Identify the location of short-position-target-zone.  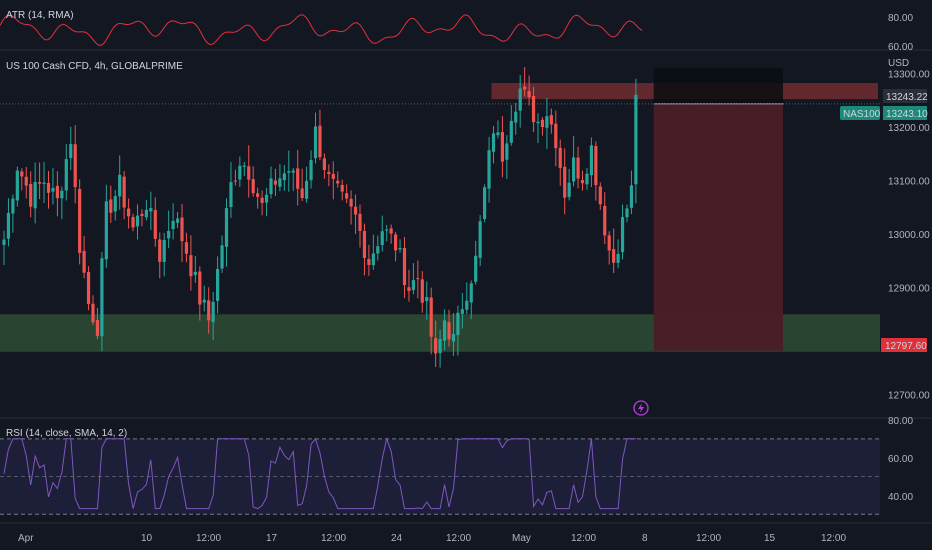
(718, 227).